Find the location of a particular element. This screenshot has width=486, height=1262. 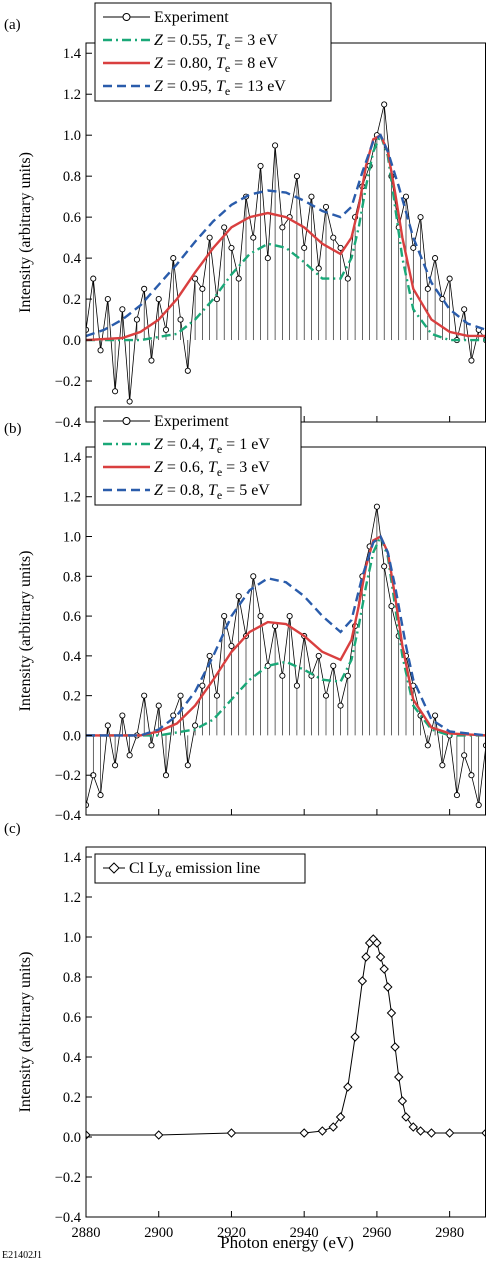

legend-label: Z = 0.95, Te = 13 eV is located at coordinates (220, 88).